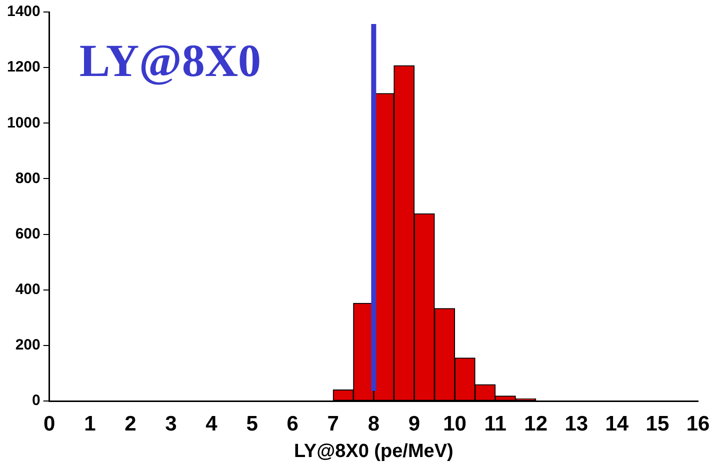 This screenshot has width=716, height=465. What do you see at coordinates (23, 123) in the screenshot?
I see `y-tick-label: 1000` at bounding box center [23, 123].